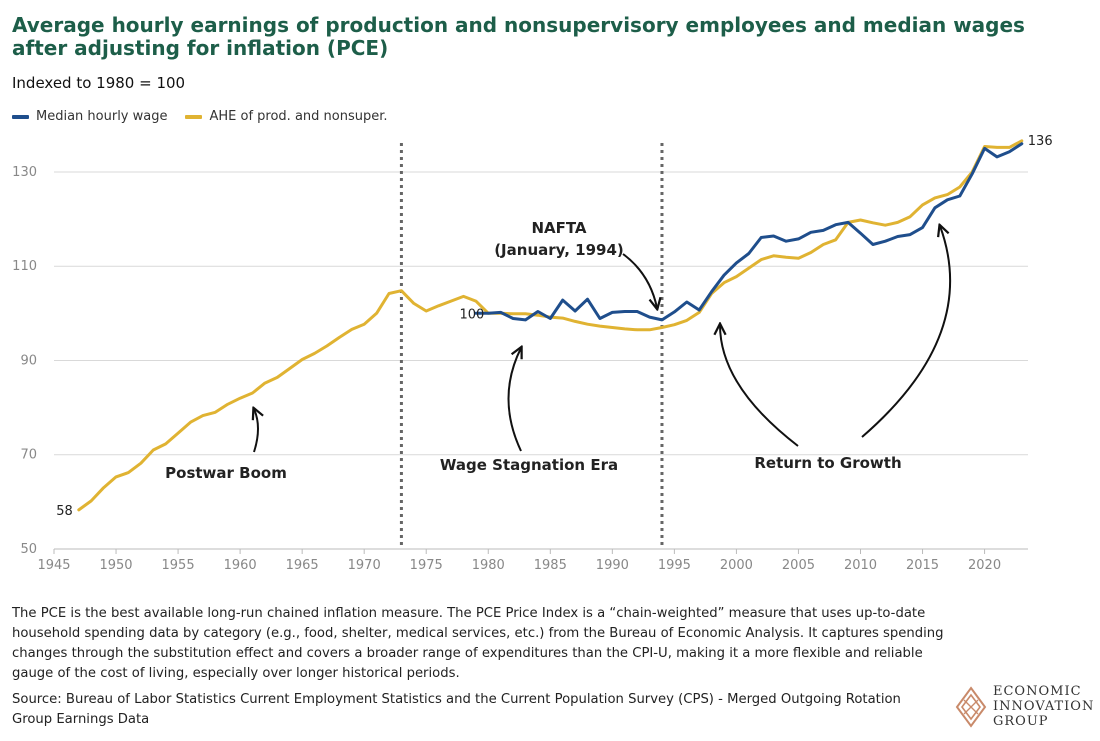 The height and width of the screenshot is (741, 1100). I want to click on logo: ECONOMIC INNOVATION GROUP, so click(1024, 706).